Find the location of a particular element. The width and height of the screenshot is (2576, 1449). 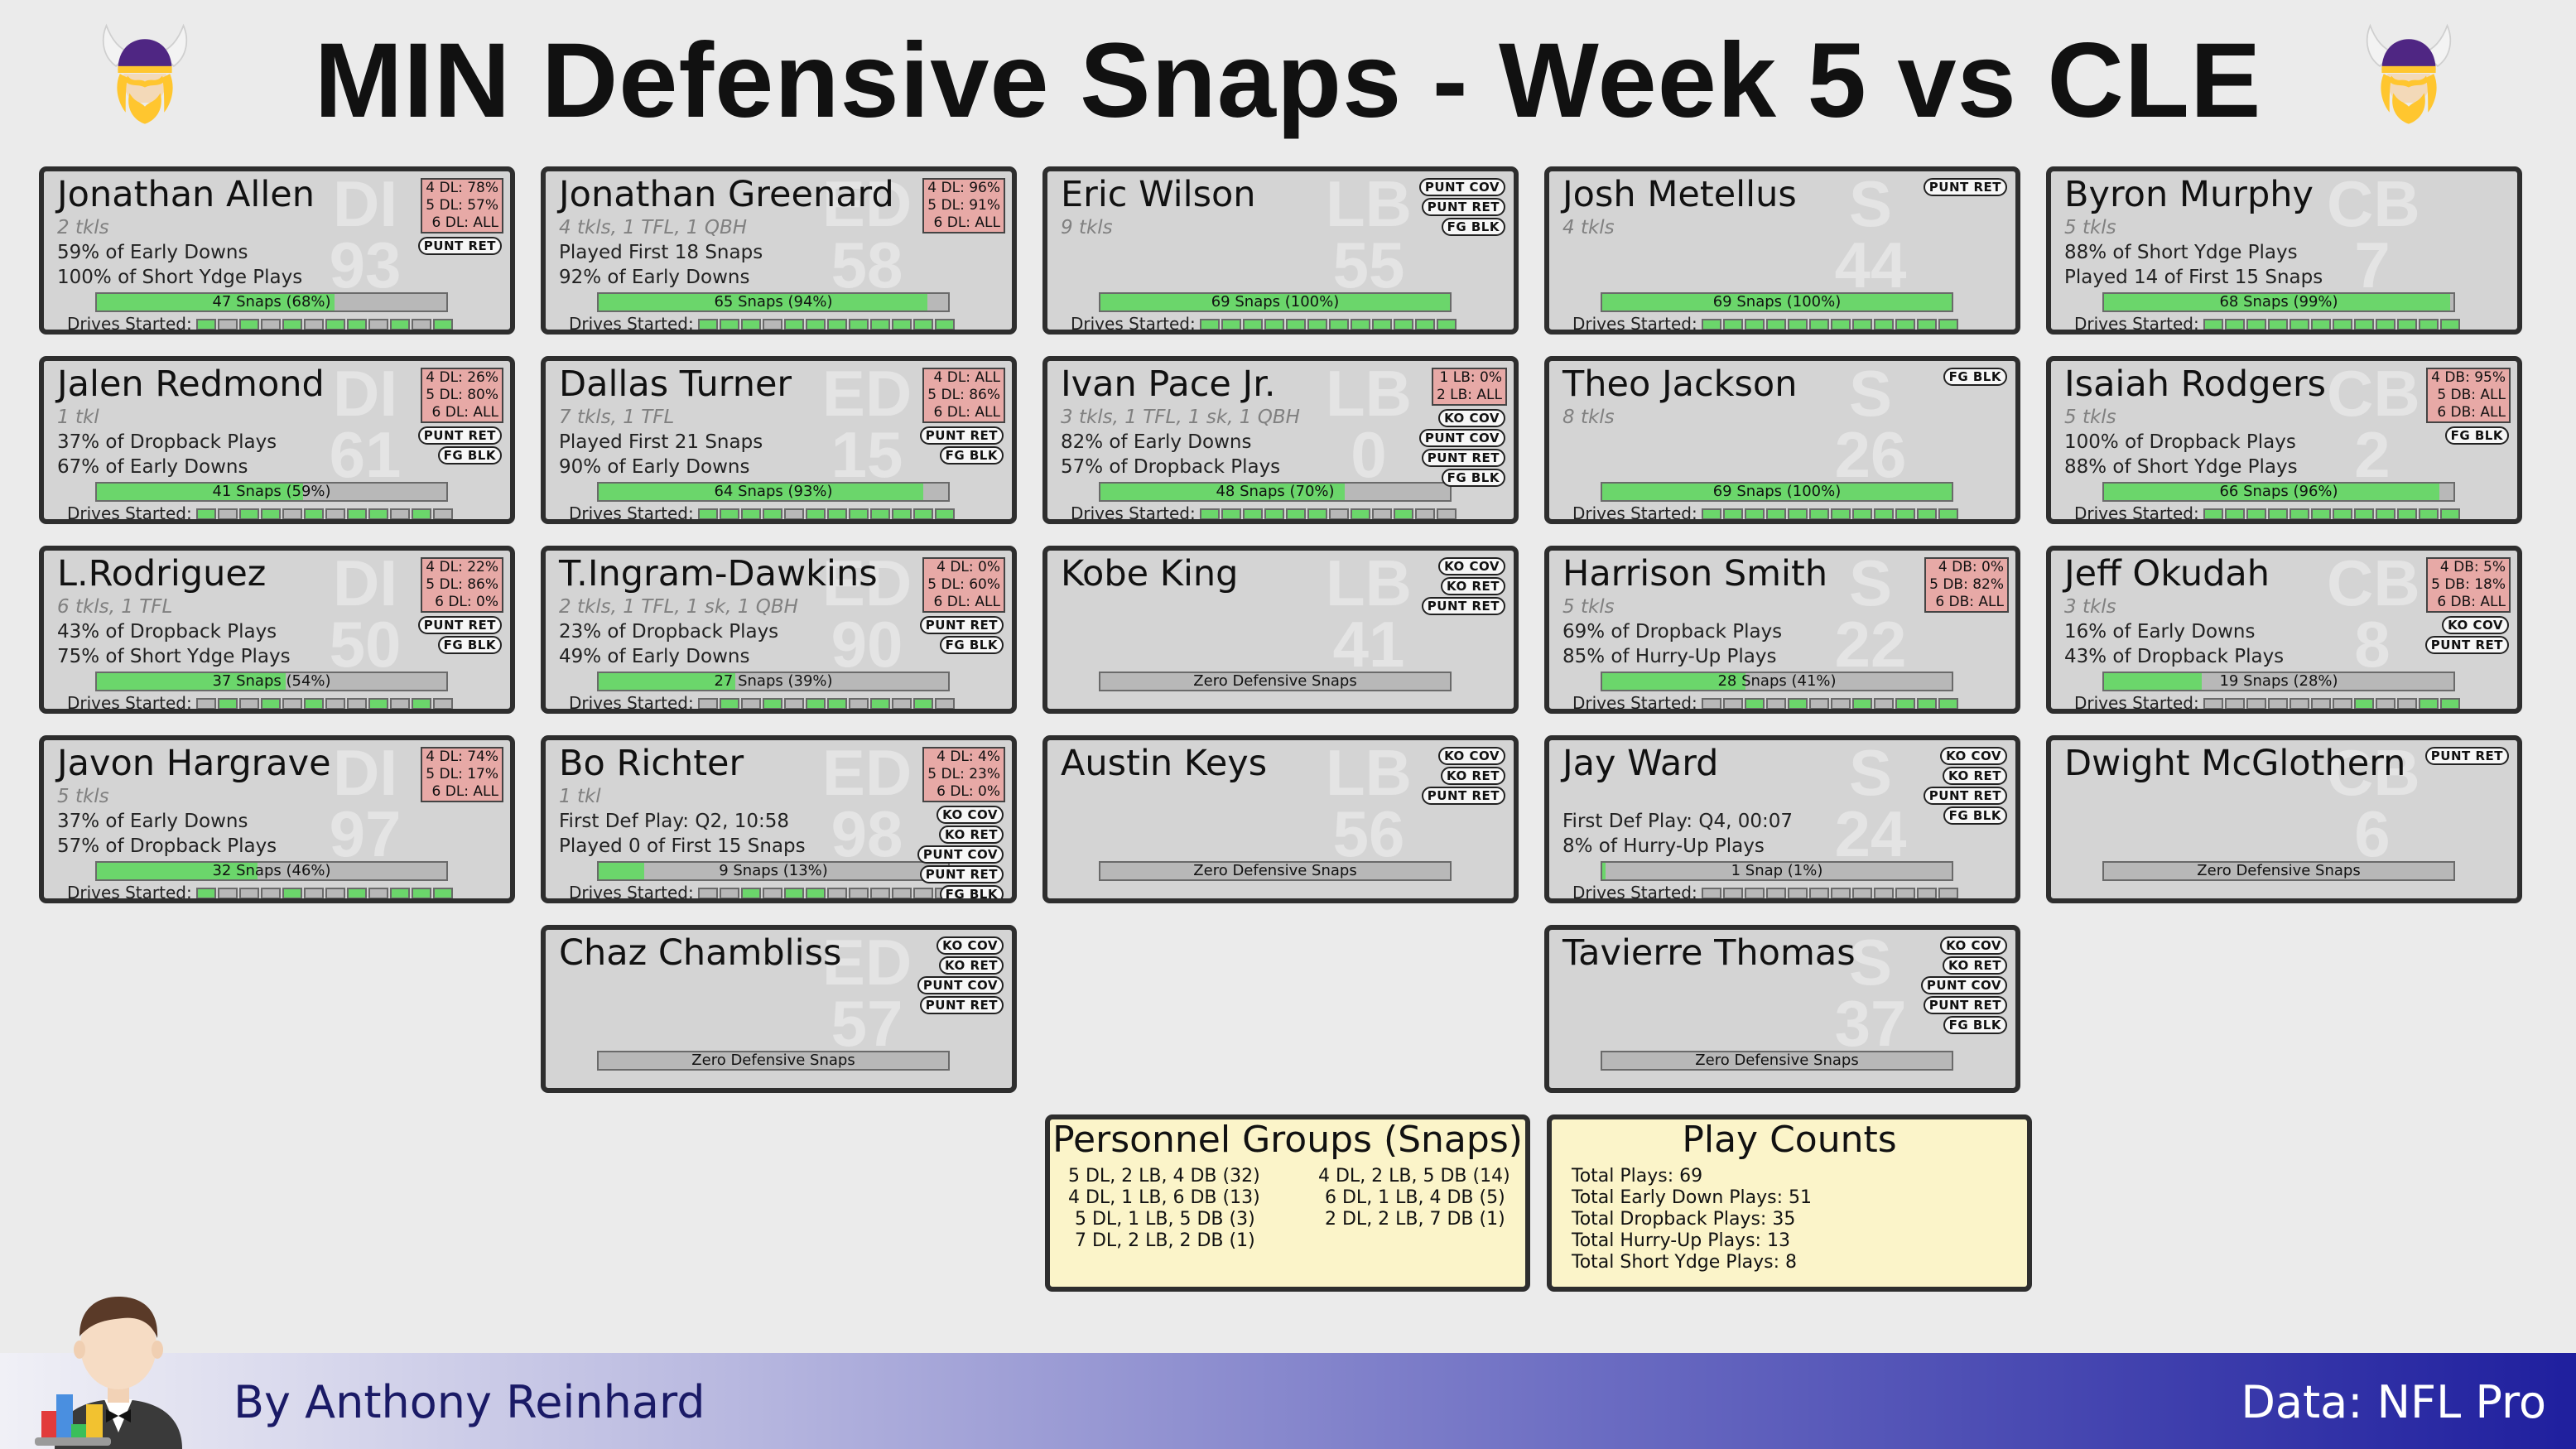

jersey-number-watermark: 50 is located at coordinates (365, 644).